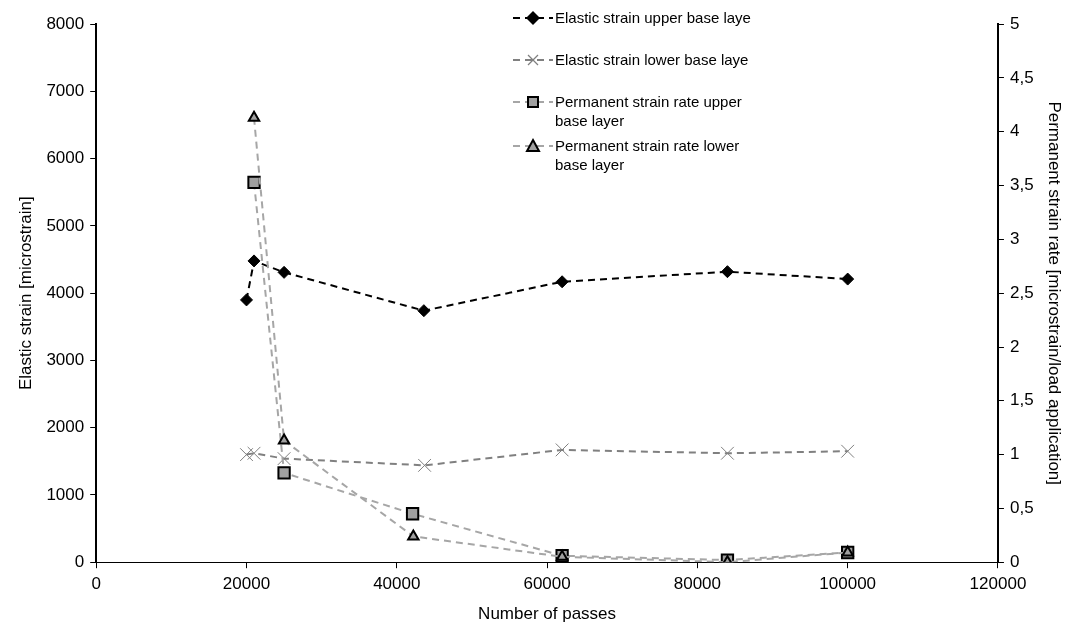 Image resolution: width=1080 pixels, height=639 pixels. Describe the element at coordinates (848, 584) in the screenshot. I see `x-tick-label: 100000` at that location.